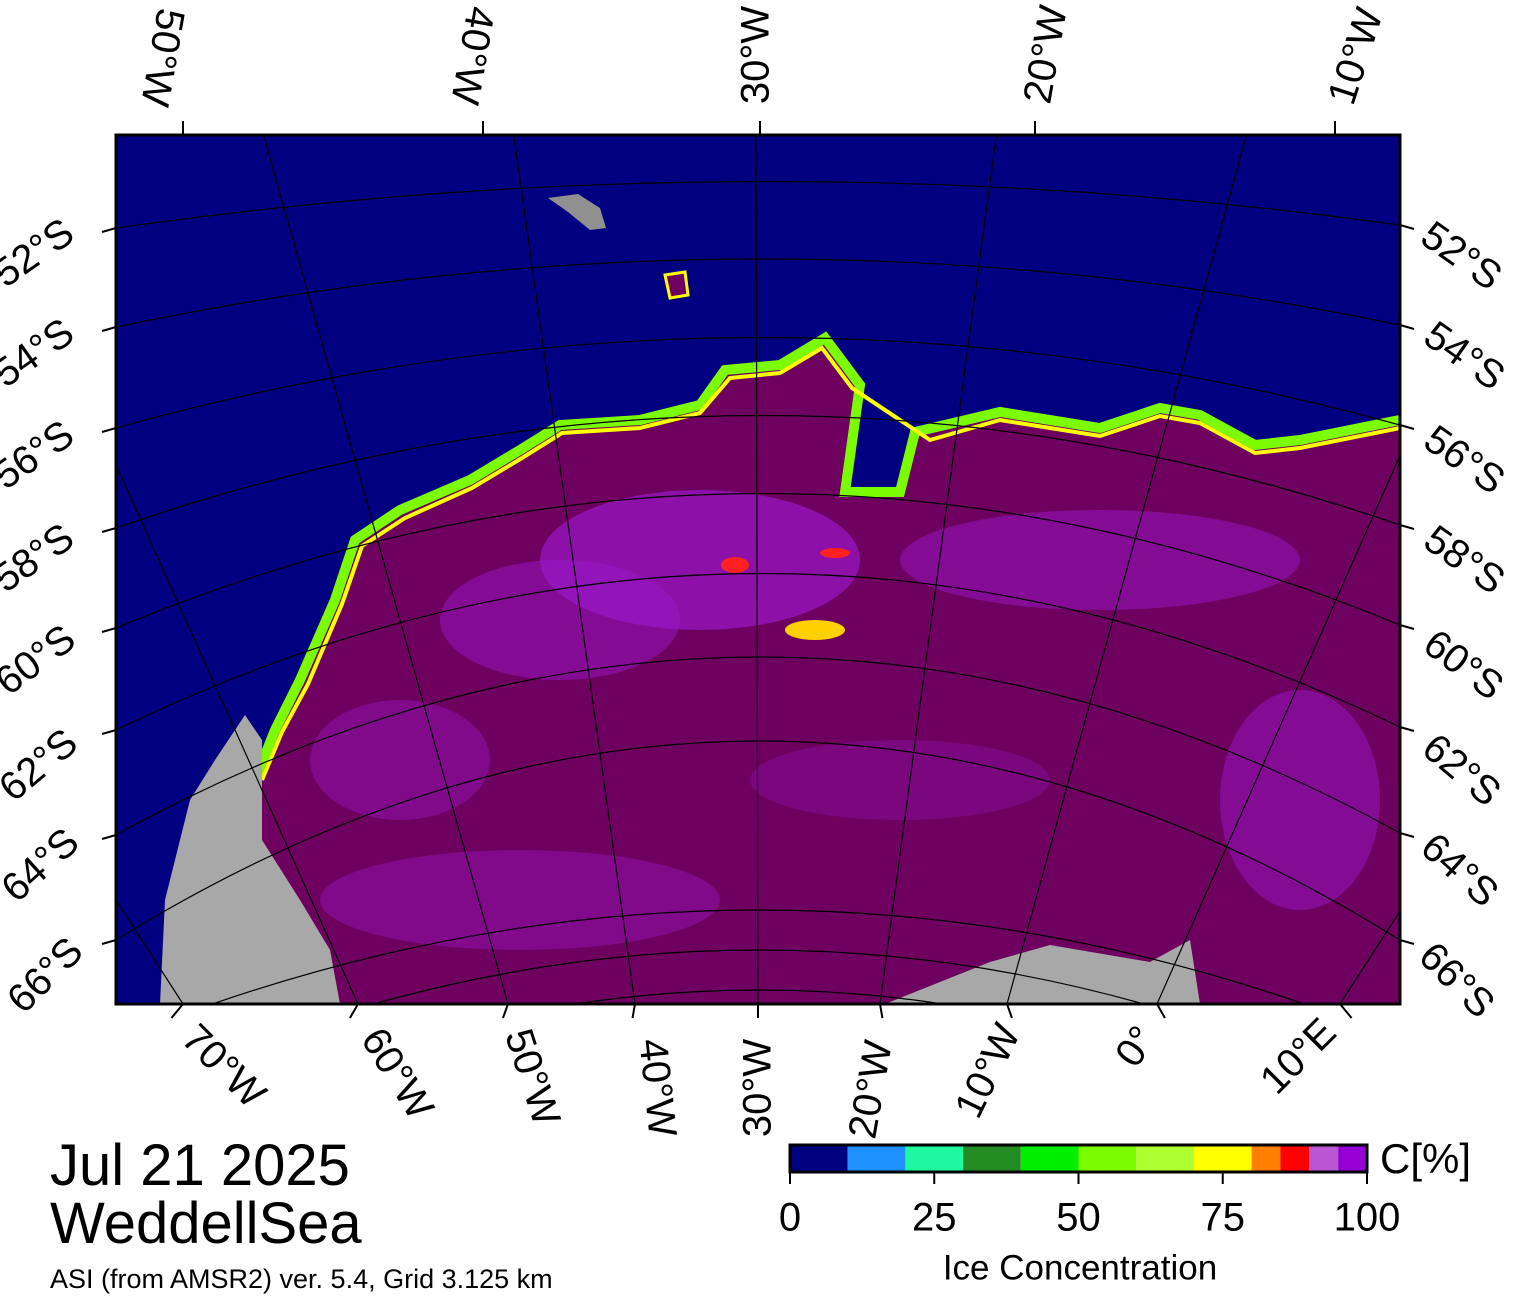  What do you see at coordinates (790, 1218) in the screenshot?
I see `colorbar-tick-label: 0` at bounding box center [790, 1218].